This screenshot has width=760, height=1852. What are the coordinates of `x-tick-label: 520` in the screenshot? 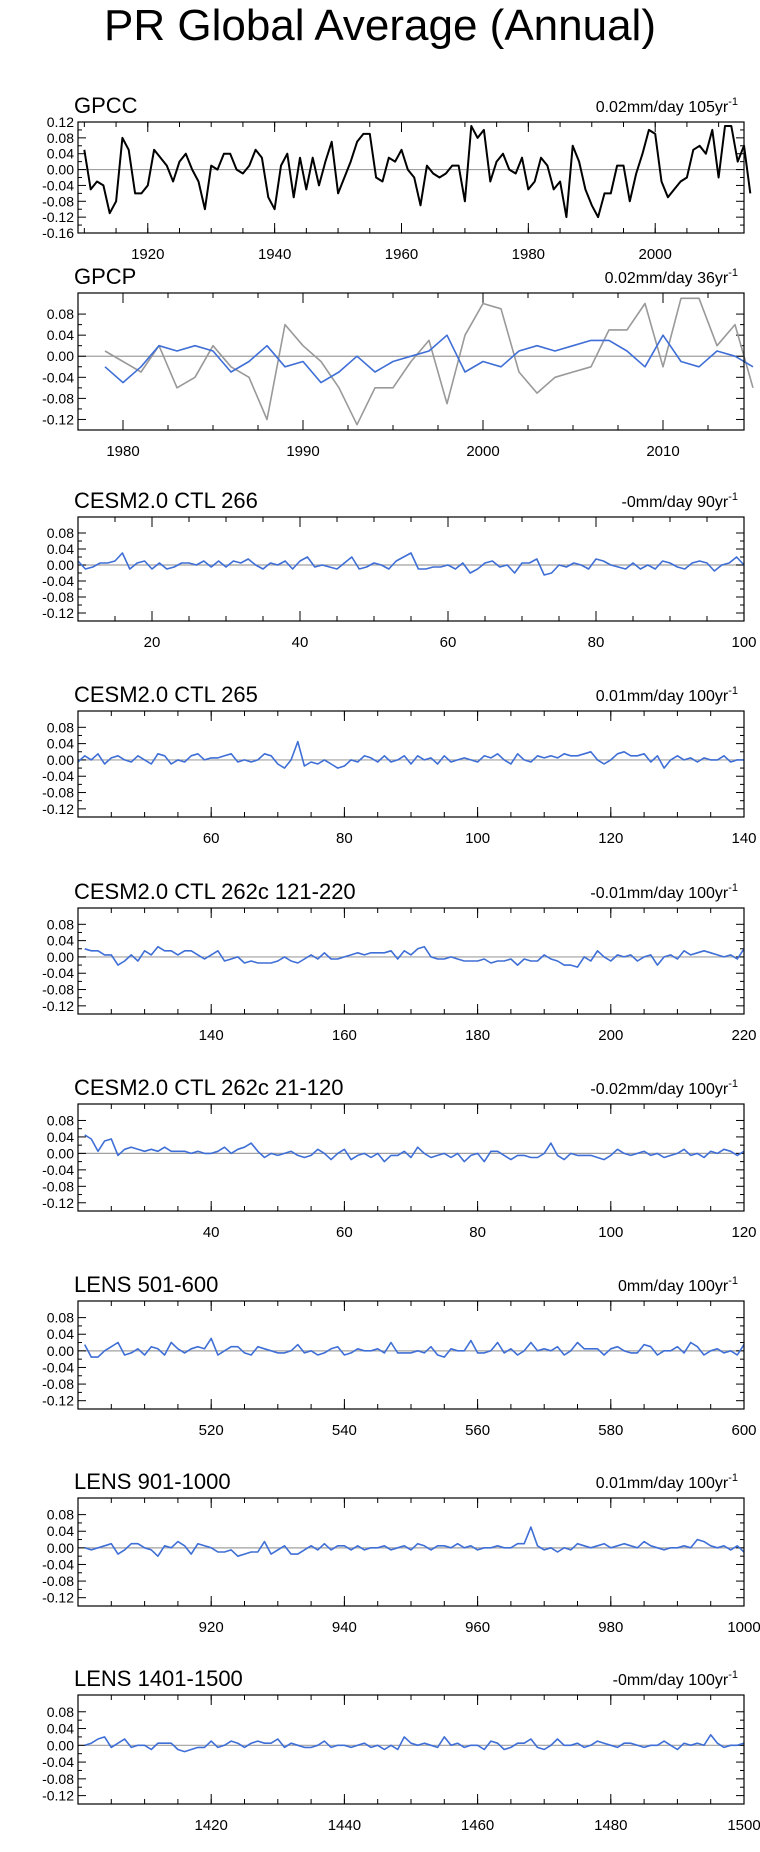 It's located at (211, 1430).